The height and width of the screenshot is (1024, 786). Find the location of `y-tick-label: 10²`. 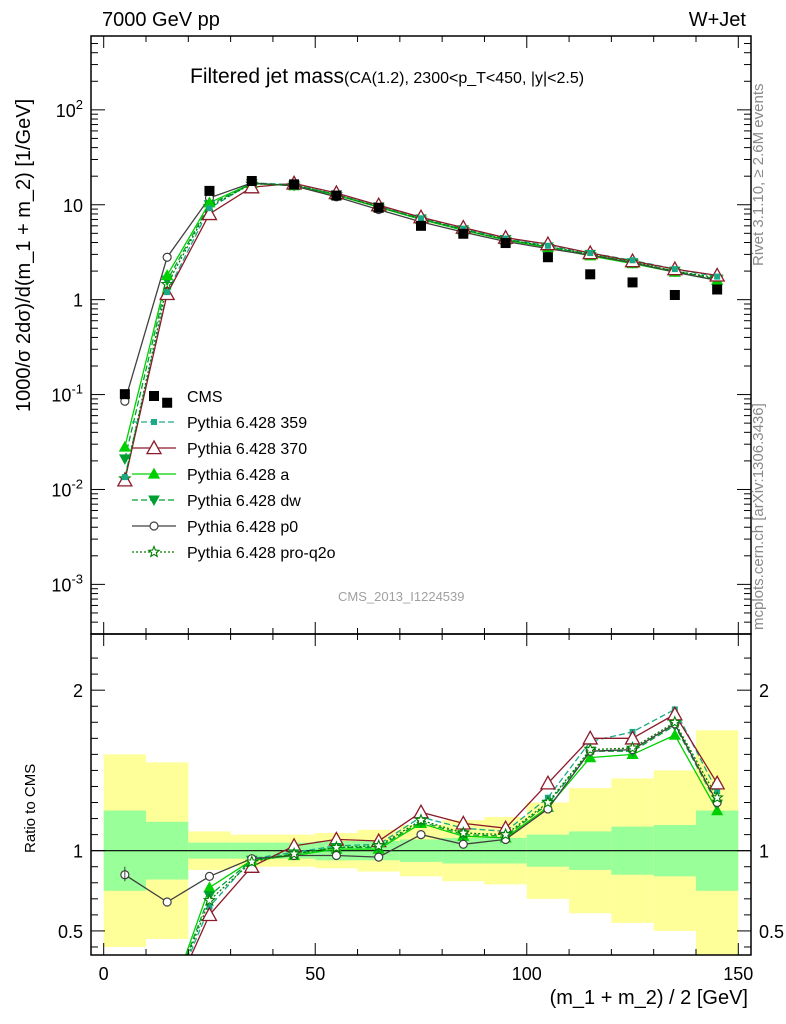

y-tick-label: 10² is located at coordinates (69, 109).